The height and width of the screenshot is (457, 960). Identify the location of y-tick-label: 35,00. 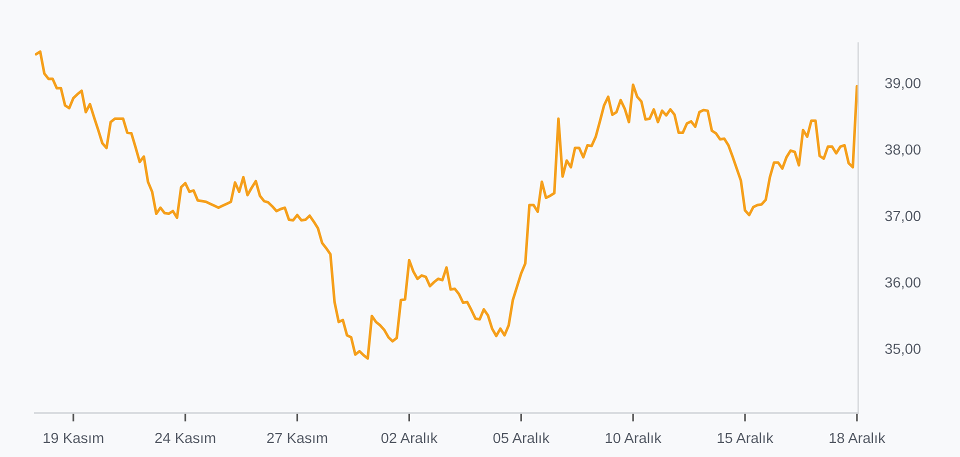
(903, 350).